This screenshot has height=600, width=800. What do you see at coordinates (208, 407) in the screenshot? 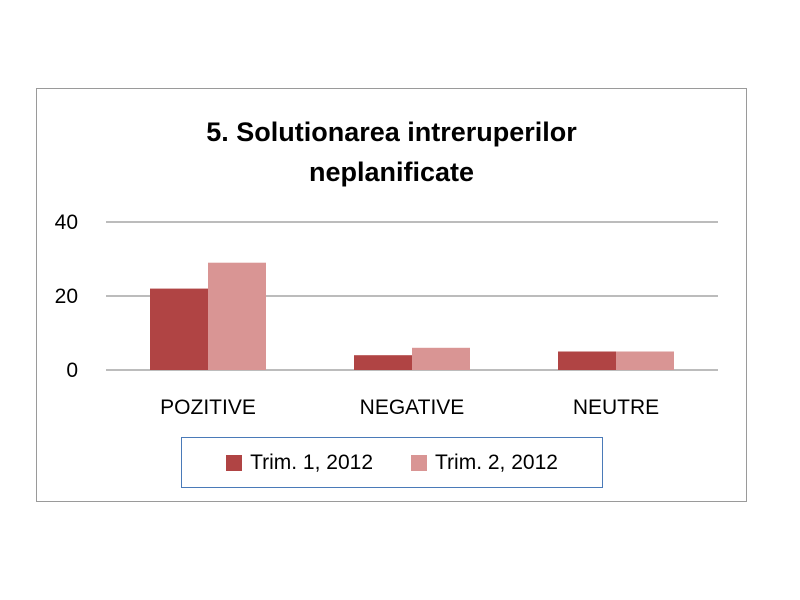
I see `x-category-label: POZITIVE` at bounding box center [208, 407].